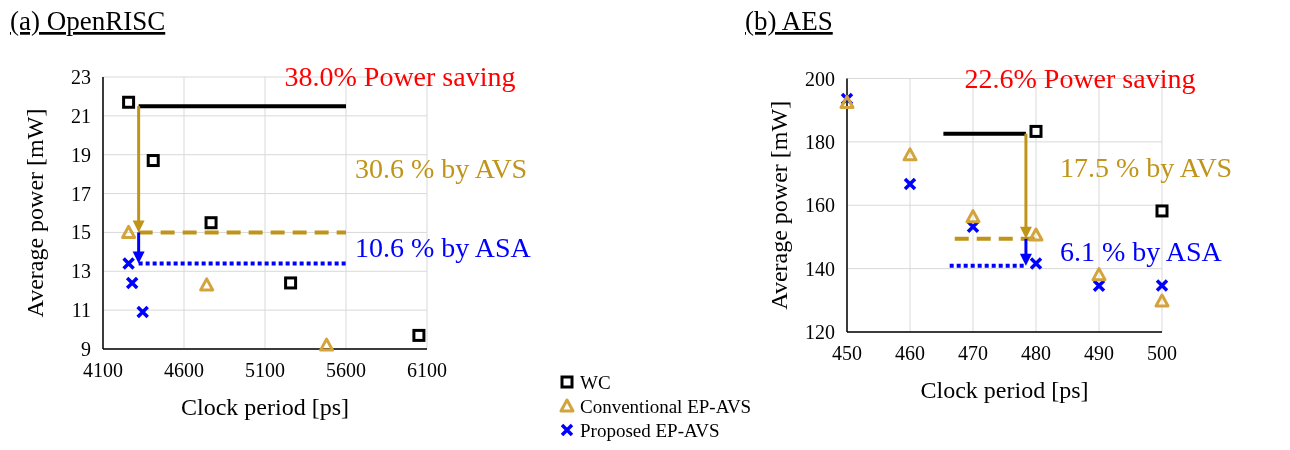 The width and height of the screenshot is (1290, 450). Describe the element at coordinates (1146, 168) in the screenshot. I see `annotation: 17.5 % by AVS` at that location.